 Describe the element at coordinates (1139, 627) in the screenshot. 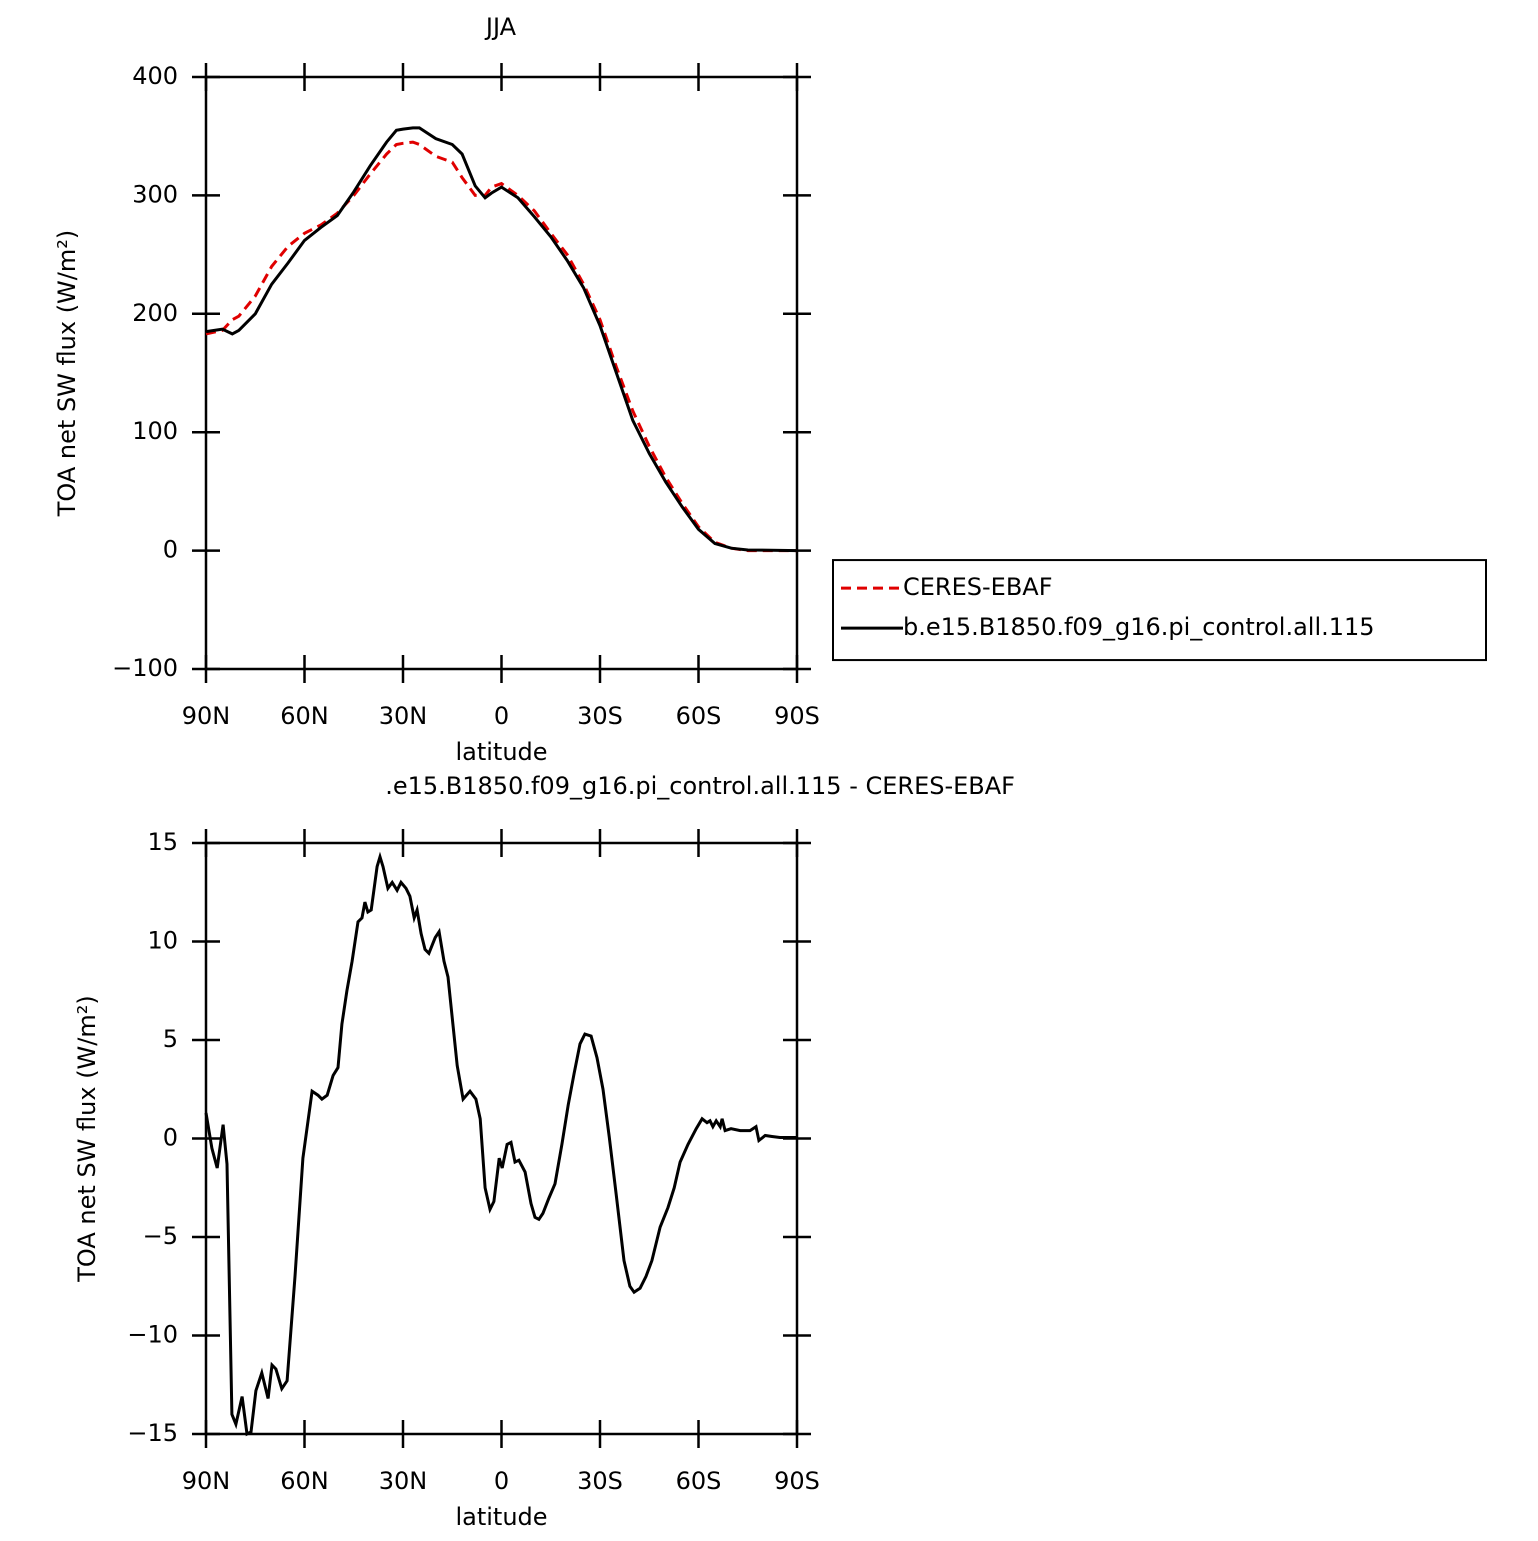

I see `legend-label: b.e15.B1850.f09_g16.pi_control.all.115` at that location.